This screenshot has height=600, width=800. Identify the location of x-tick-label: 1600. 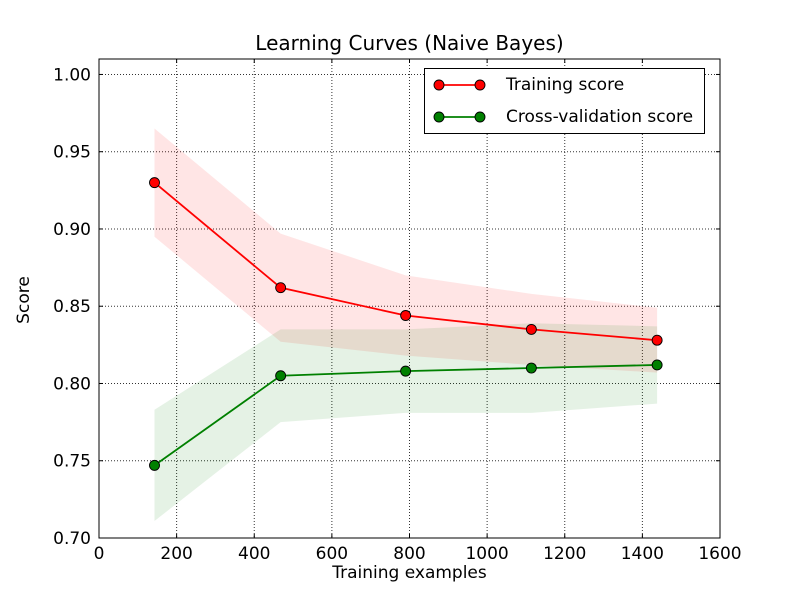
(719, 554).